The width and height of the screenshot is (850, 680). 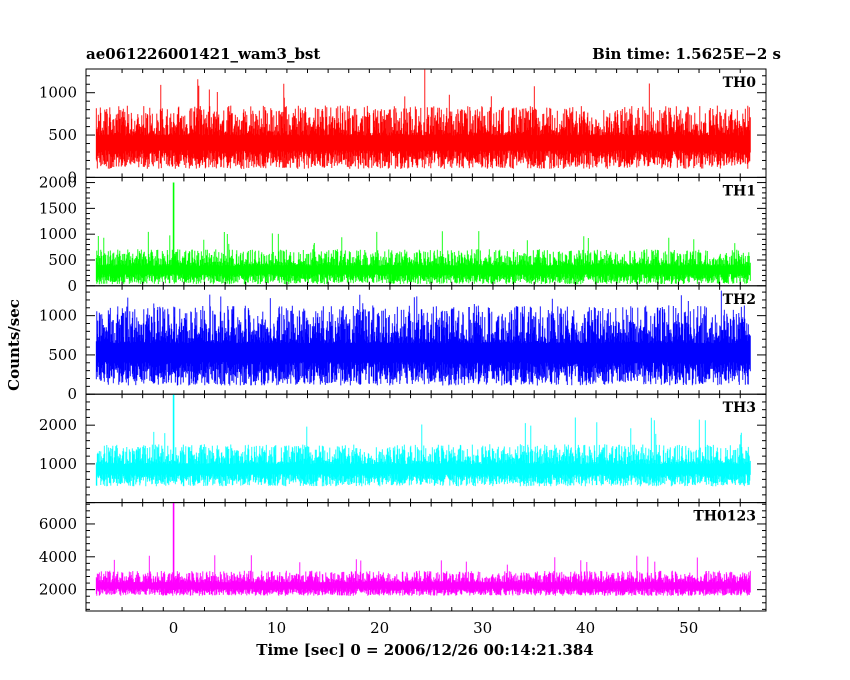 I want to click on x-tick-label: 30, so click(x=482, y=628).